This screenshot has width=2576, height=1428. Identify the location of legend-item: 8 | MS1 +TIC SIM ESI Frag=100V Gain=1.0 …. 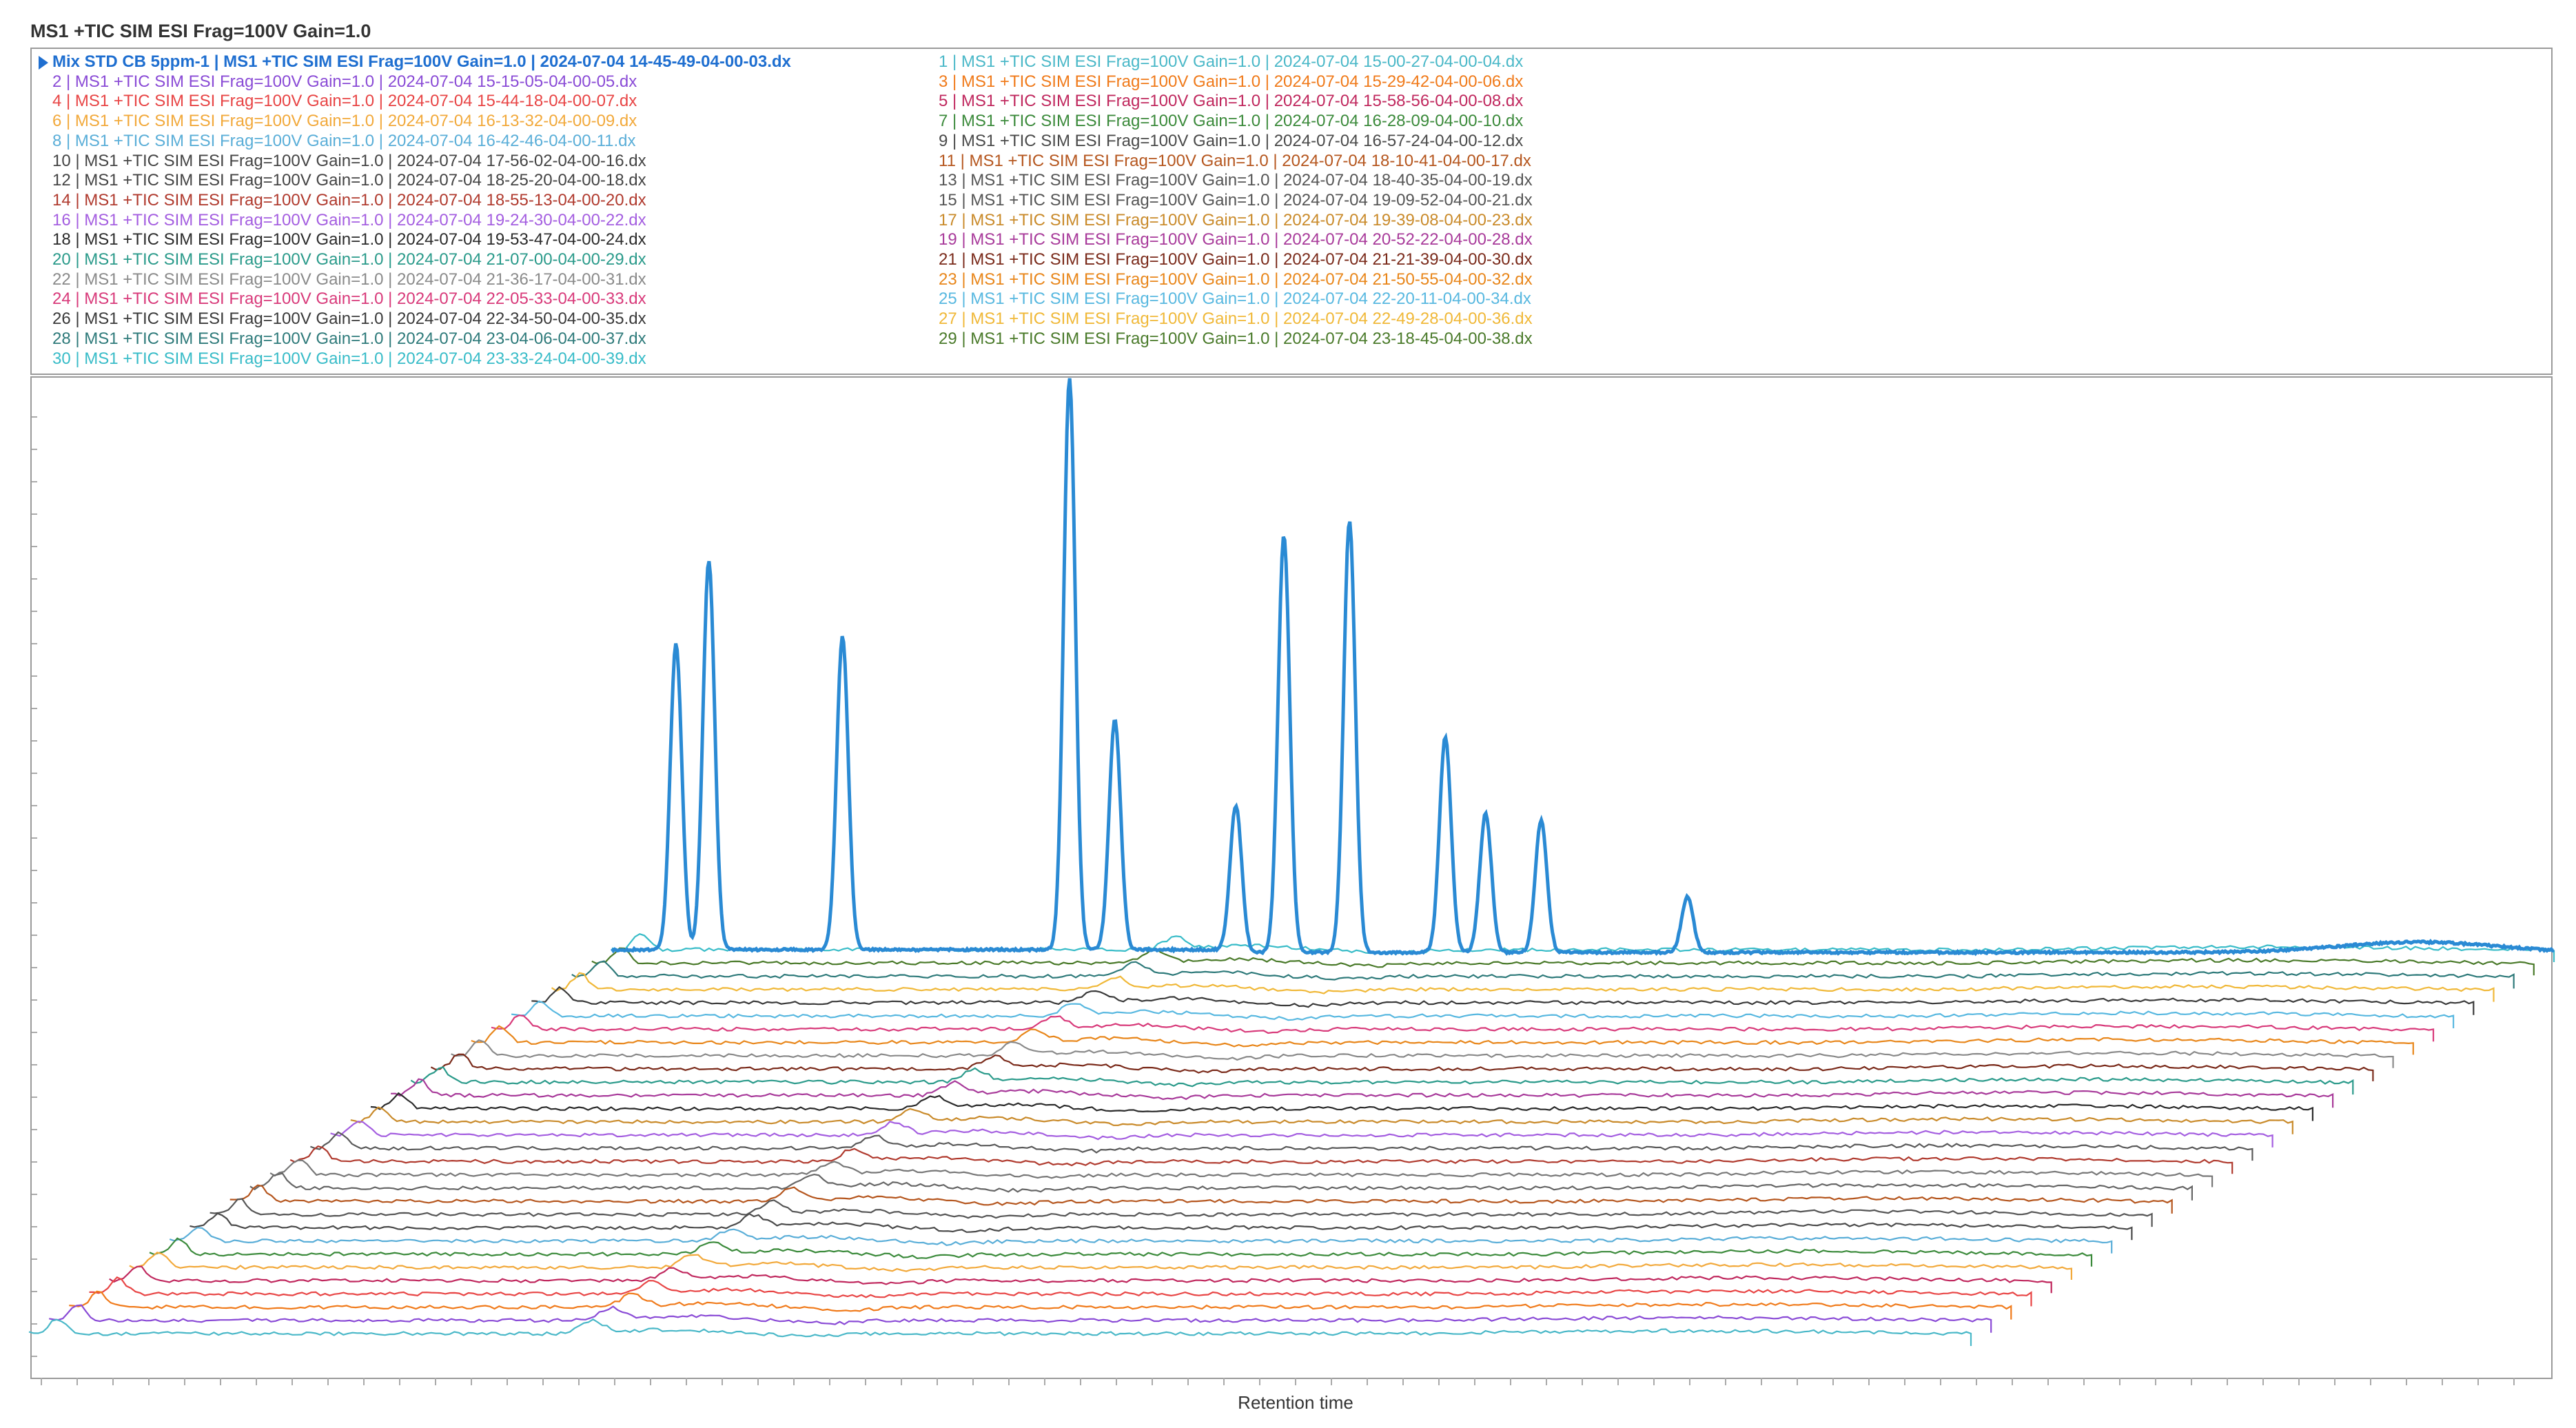
(344, 141).